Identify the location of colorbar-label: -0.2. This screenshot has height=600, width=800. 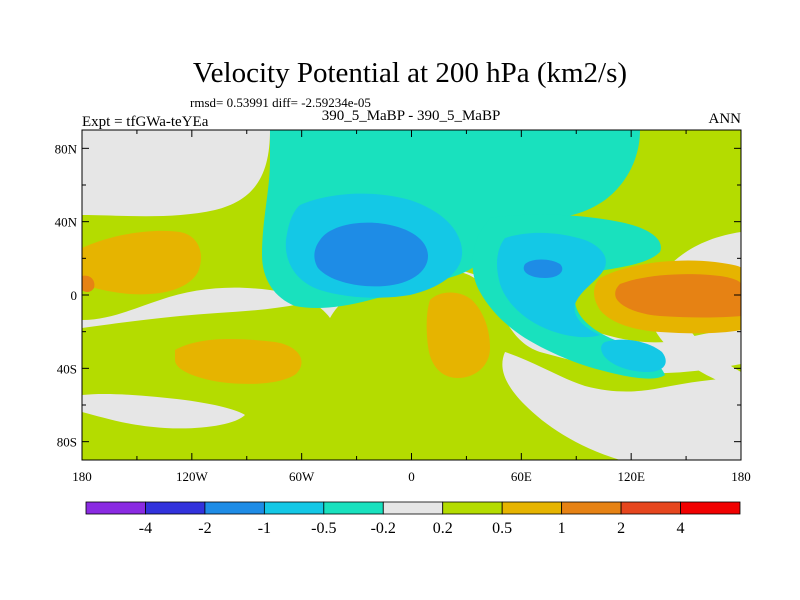
(383, 528).